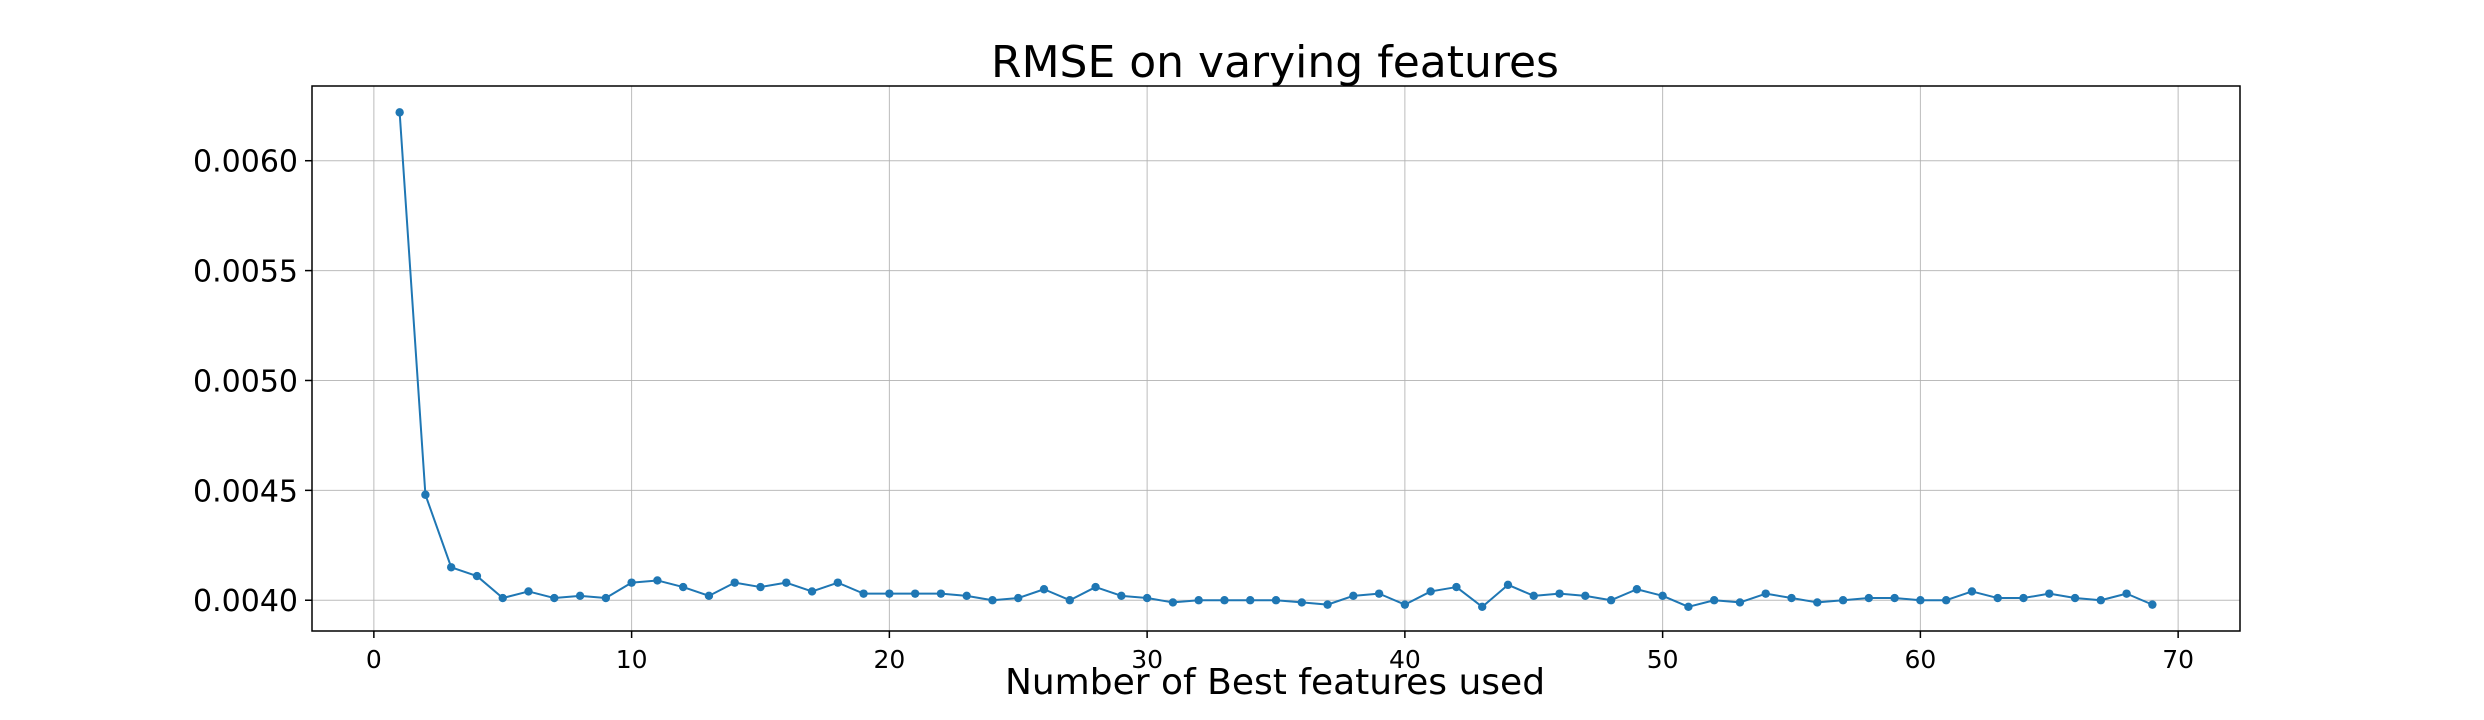  What do you see at coordinates (1275, 682) in the screenshot?
I see `x-axis-label: Number of Best features used` at bounding box center [1275, 682].